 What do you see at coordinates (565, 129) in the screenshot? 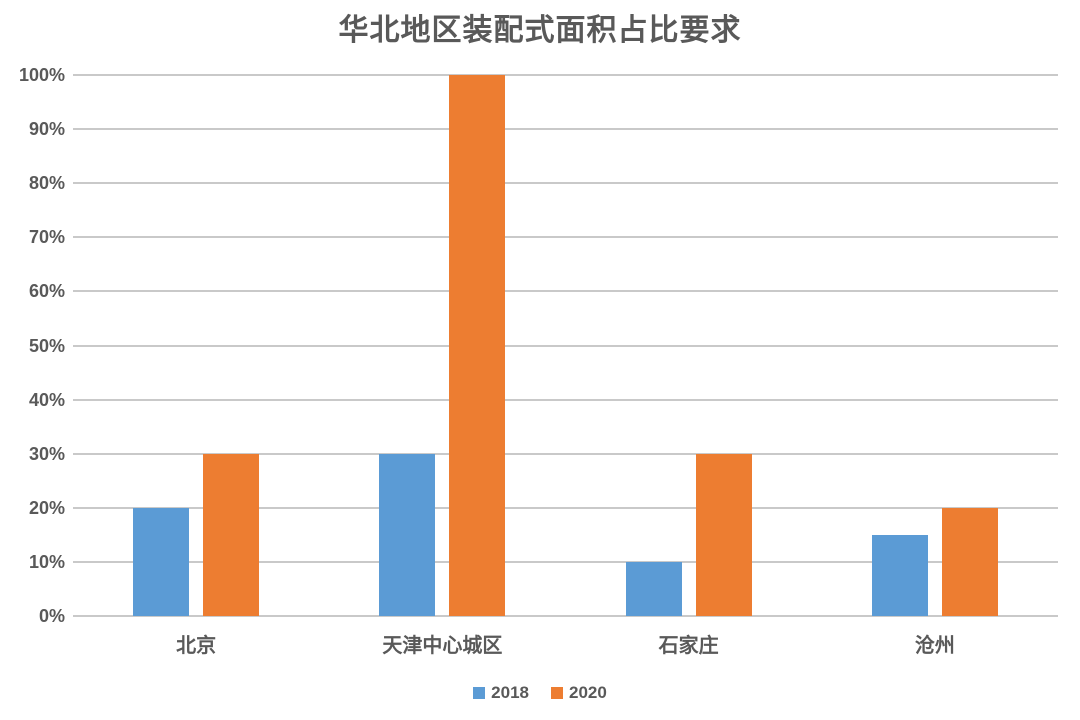
I see `gridline-90%` at bounding box center [565, 129].